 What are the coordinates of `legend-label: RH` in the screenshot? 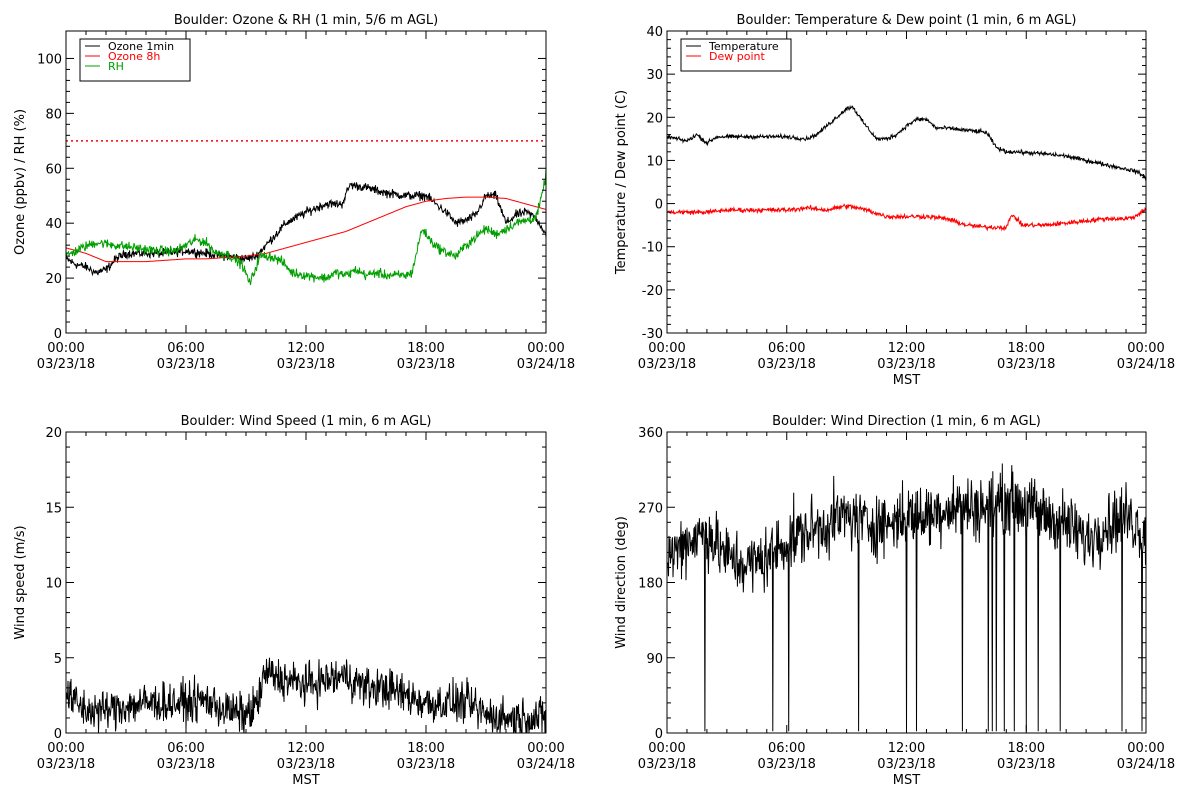 It's located at (116, 66).